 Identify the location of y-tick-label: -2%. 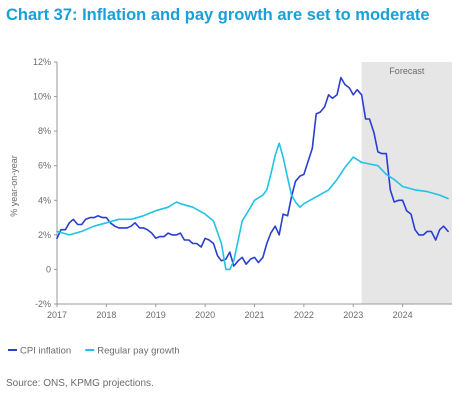
(43, 304).